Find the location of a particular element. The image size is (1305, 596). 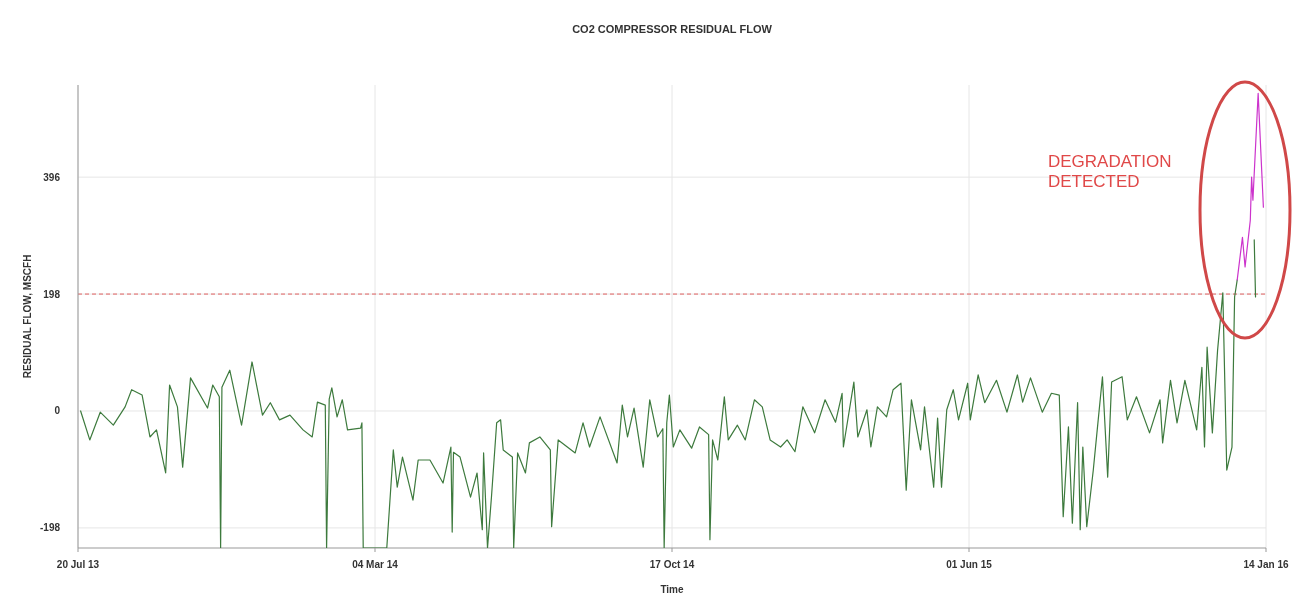

y-tick-label: -198 is located at coordinates (50, 528).